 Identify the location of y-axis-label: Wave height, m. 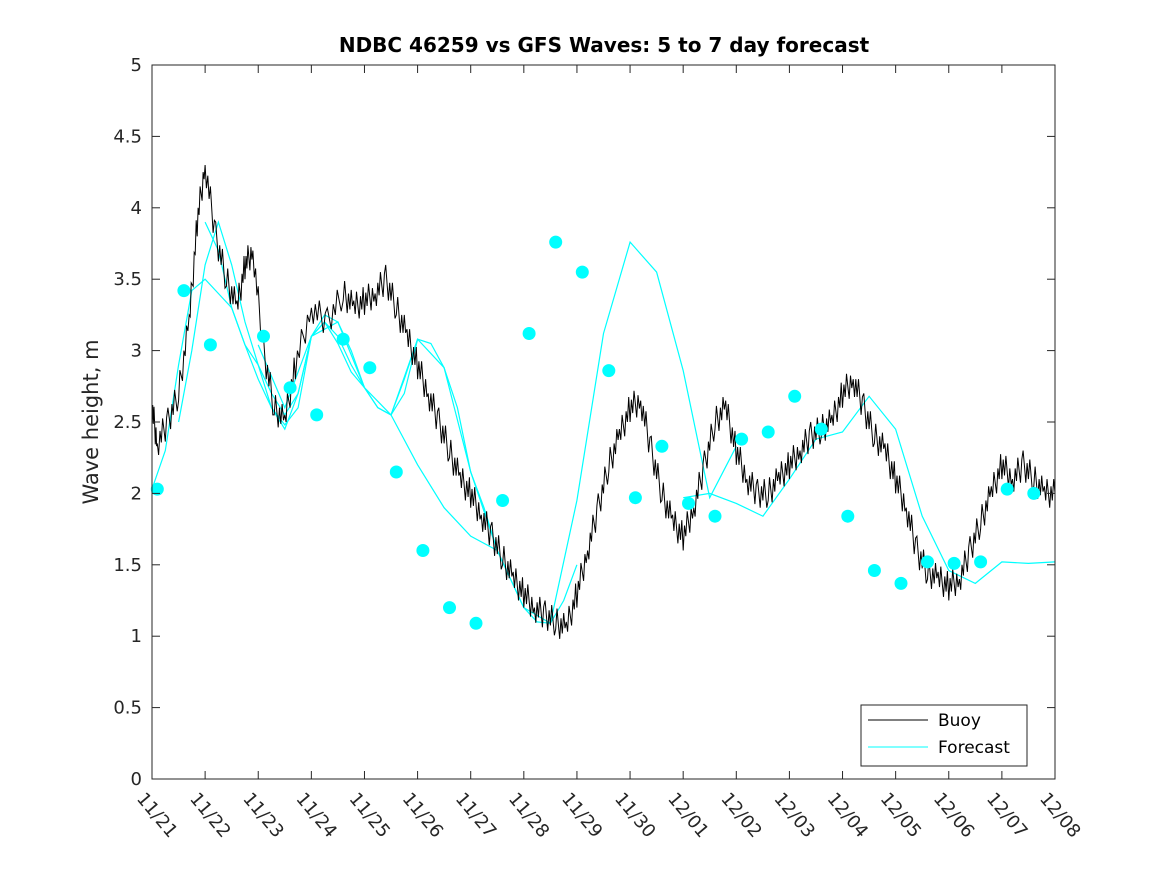
(91, 421).